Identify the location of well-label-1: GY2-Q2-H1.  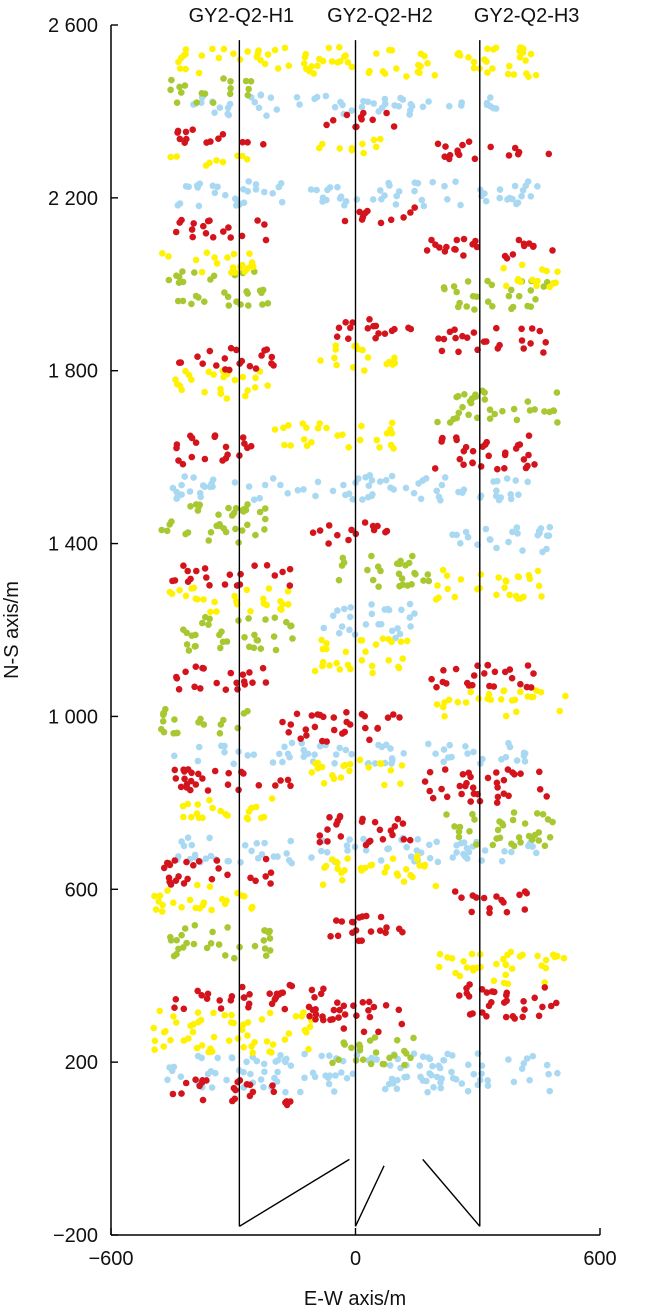
(242, 16).